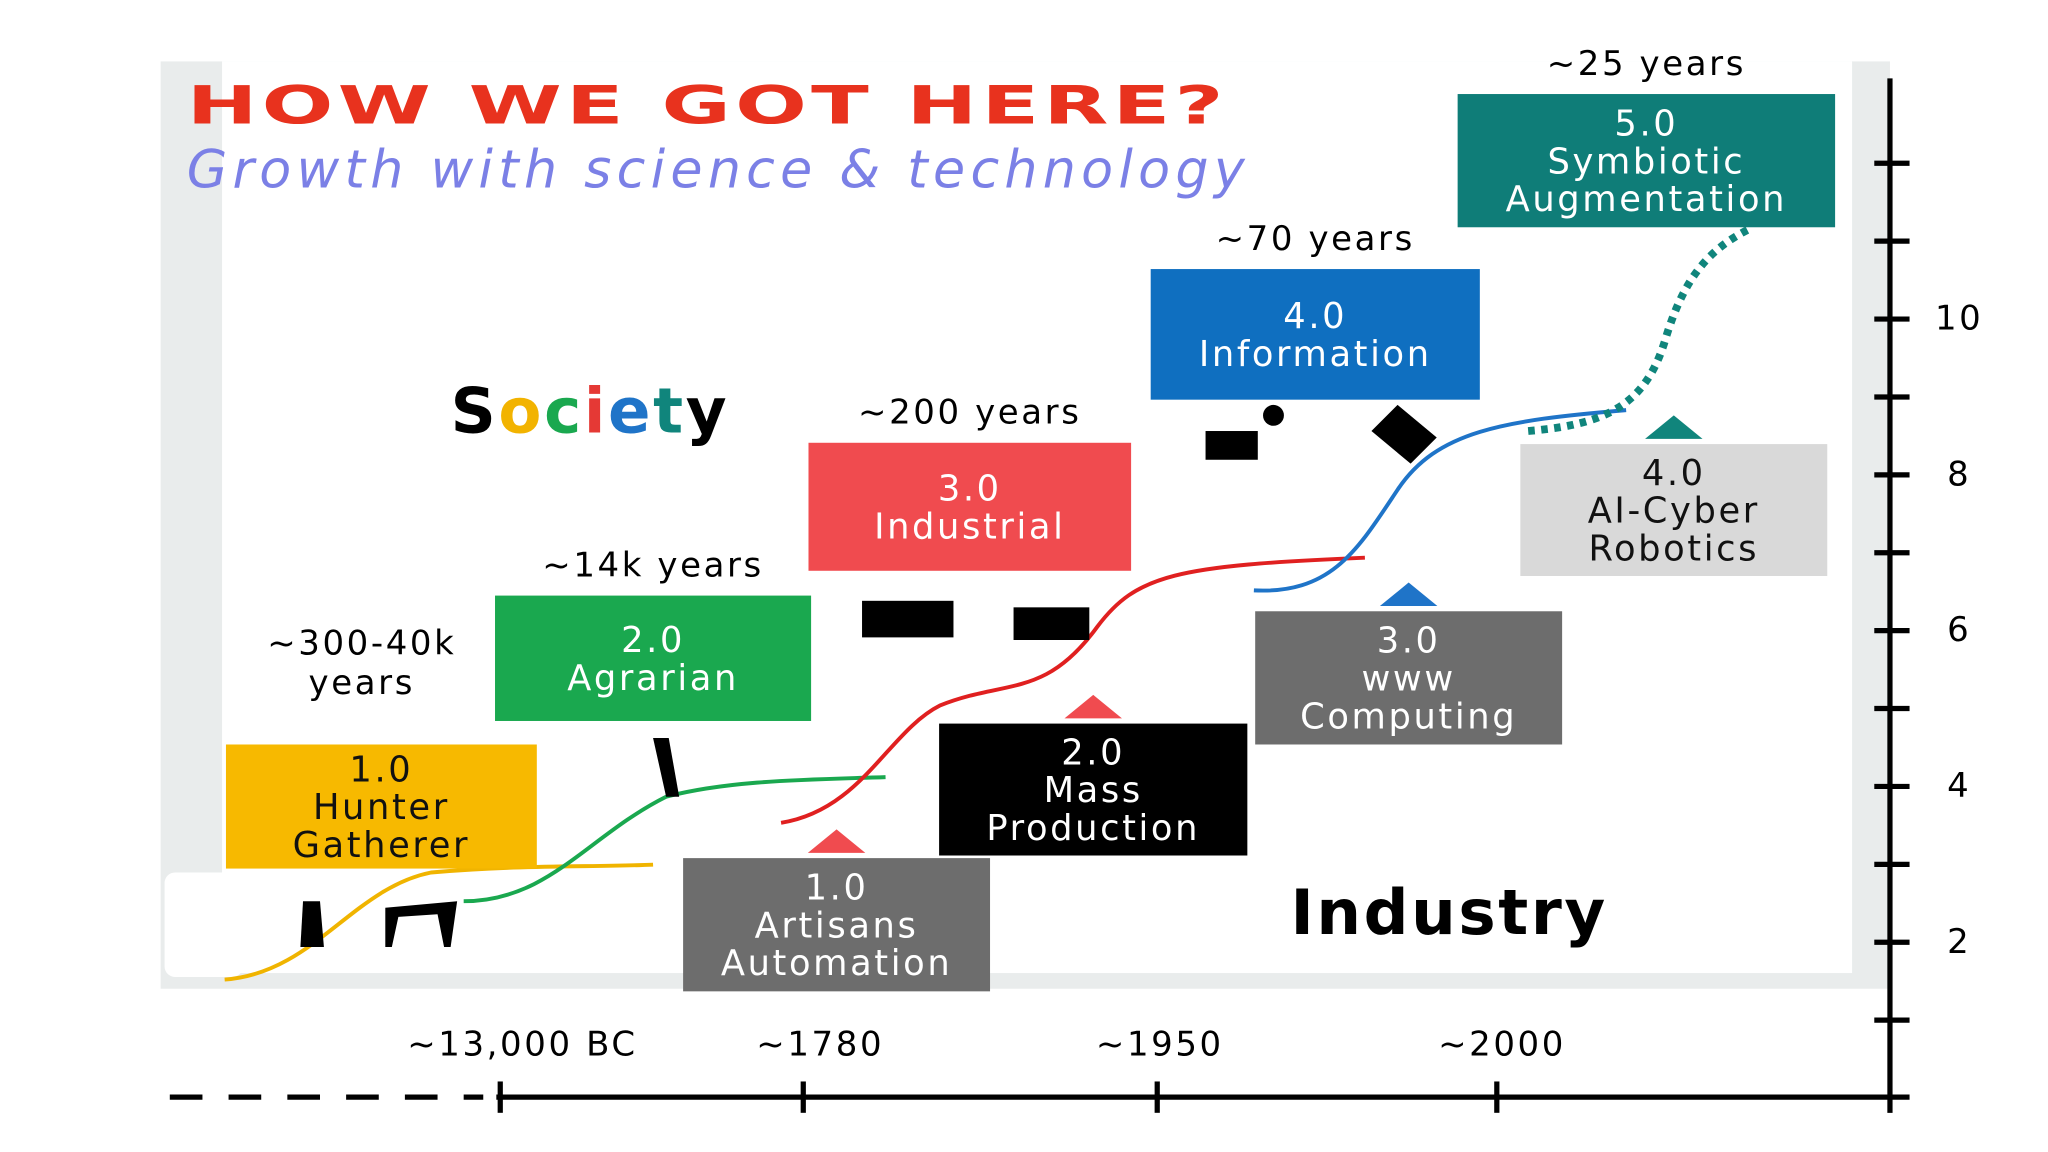 This screenshot has width=2048, height=1152. What do you see at coordinates (1959, 319) in the screenshot?
I see `y-label: 10` at bounding box center [1959, 319].